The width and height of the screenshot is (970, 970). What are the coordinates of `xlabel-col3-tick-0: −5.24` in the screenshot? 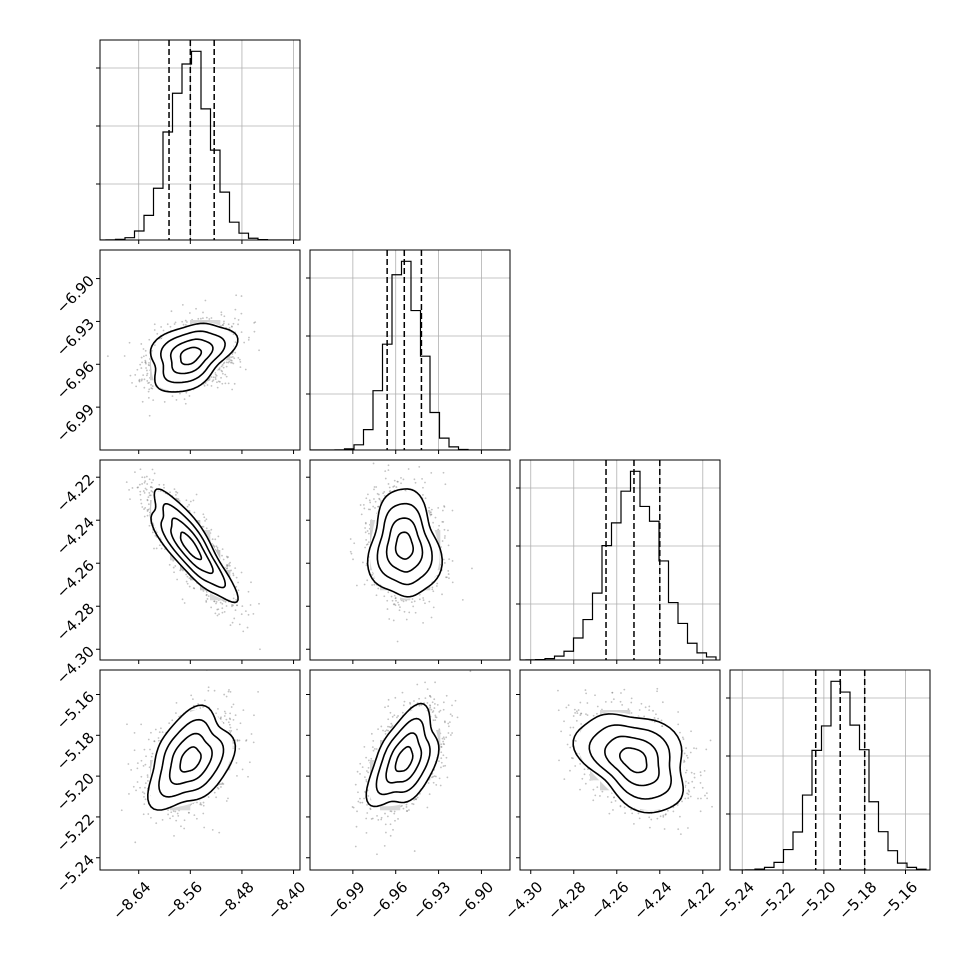 It's located at (735, 900).